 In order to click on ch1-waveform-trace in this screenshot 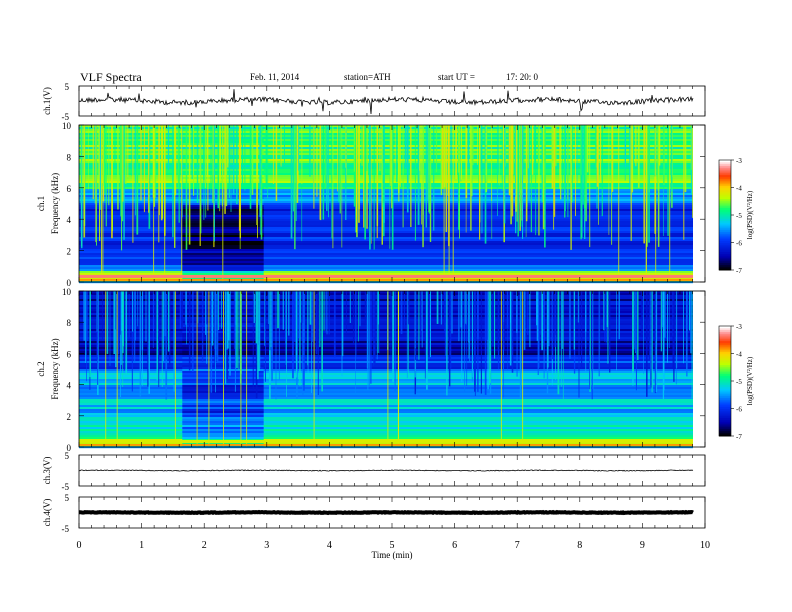, I will do `click(386, 102)`.